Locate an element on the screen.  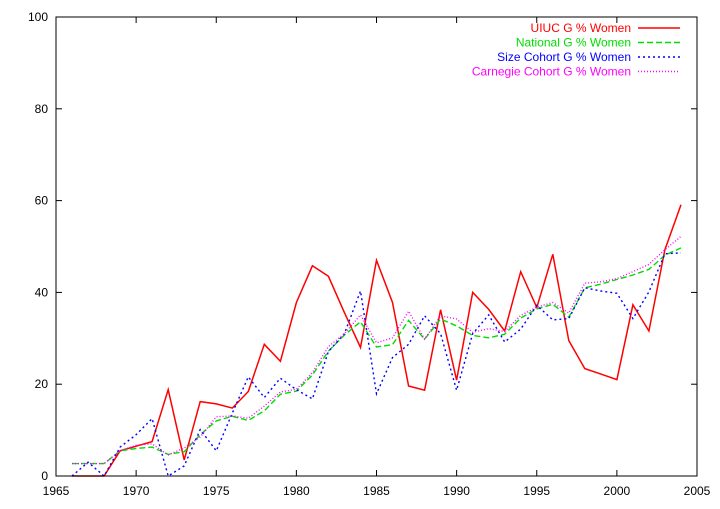
x-tick-label: 1965 is located at coordinates (56, 491).